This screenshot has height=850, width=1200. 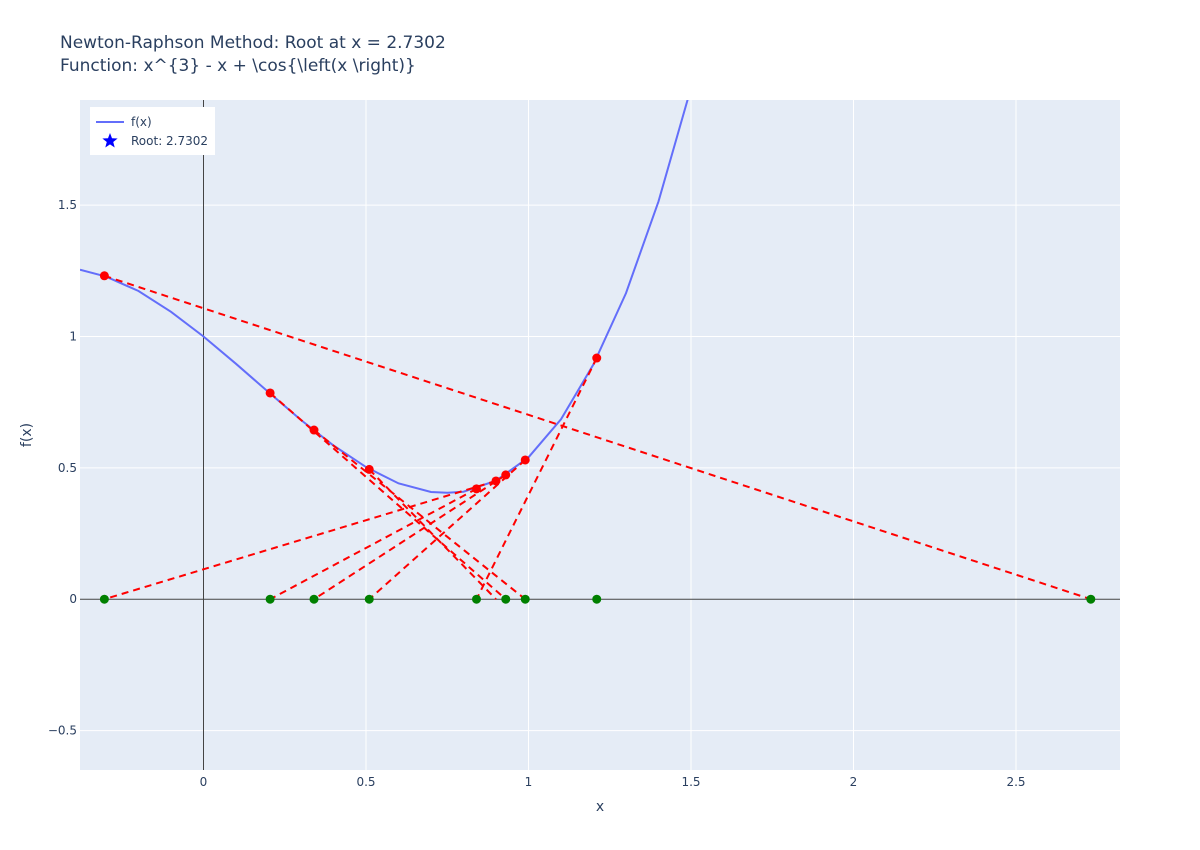 What do you see at coordinates (365, 782) in the screenshot?
I see `x-tick-label: 0.5` at bounding box center [365, 782].